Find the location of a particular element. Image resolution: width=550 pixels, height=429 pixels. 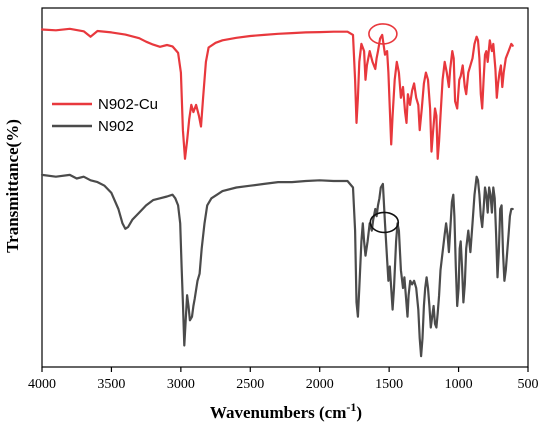

x-tick-label-3500: 3500 is located at coordinates (111, 384).